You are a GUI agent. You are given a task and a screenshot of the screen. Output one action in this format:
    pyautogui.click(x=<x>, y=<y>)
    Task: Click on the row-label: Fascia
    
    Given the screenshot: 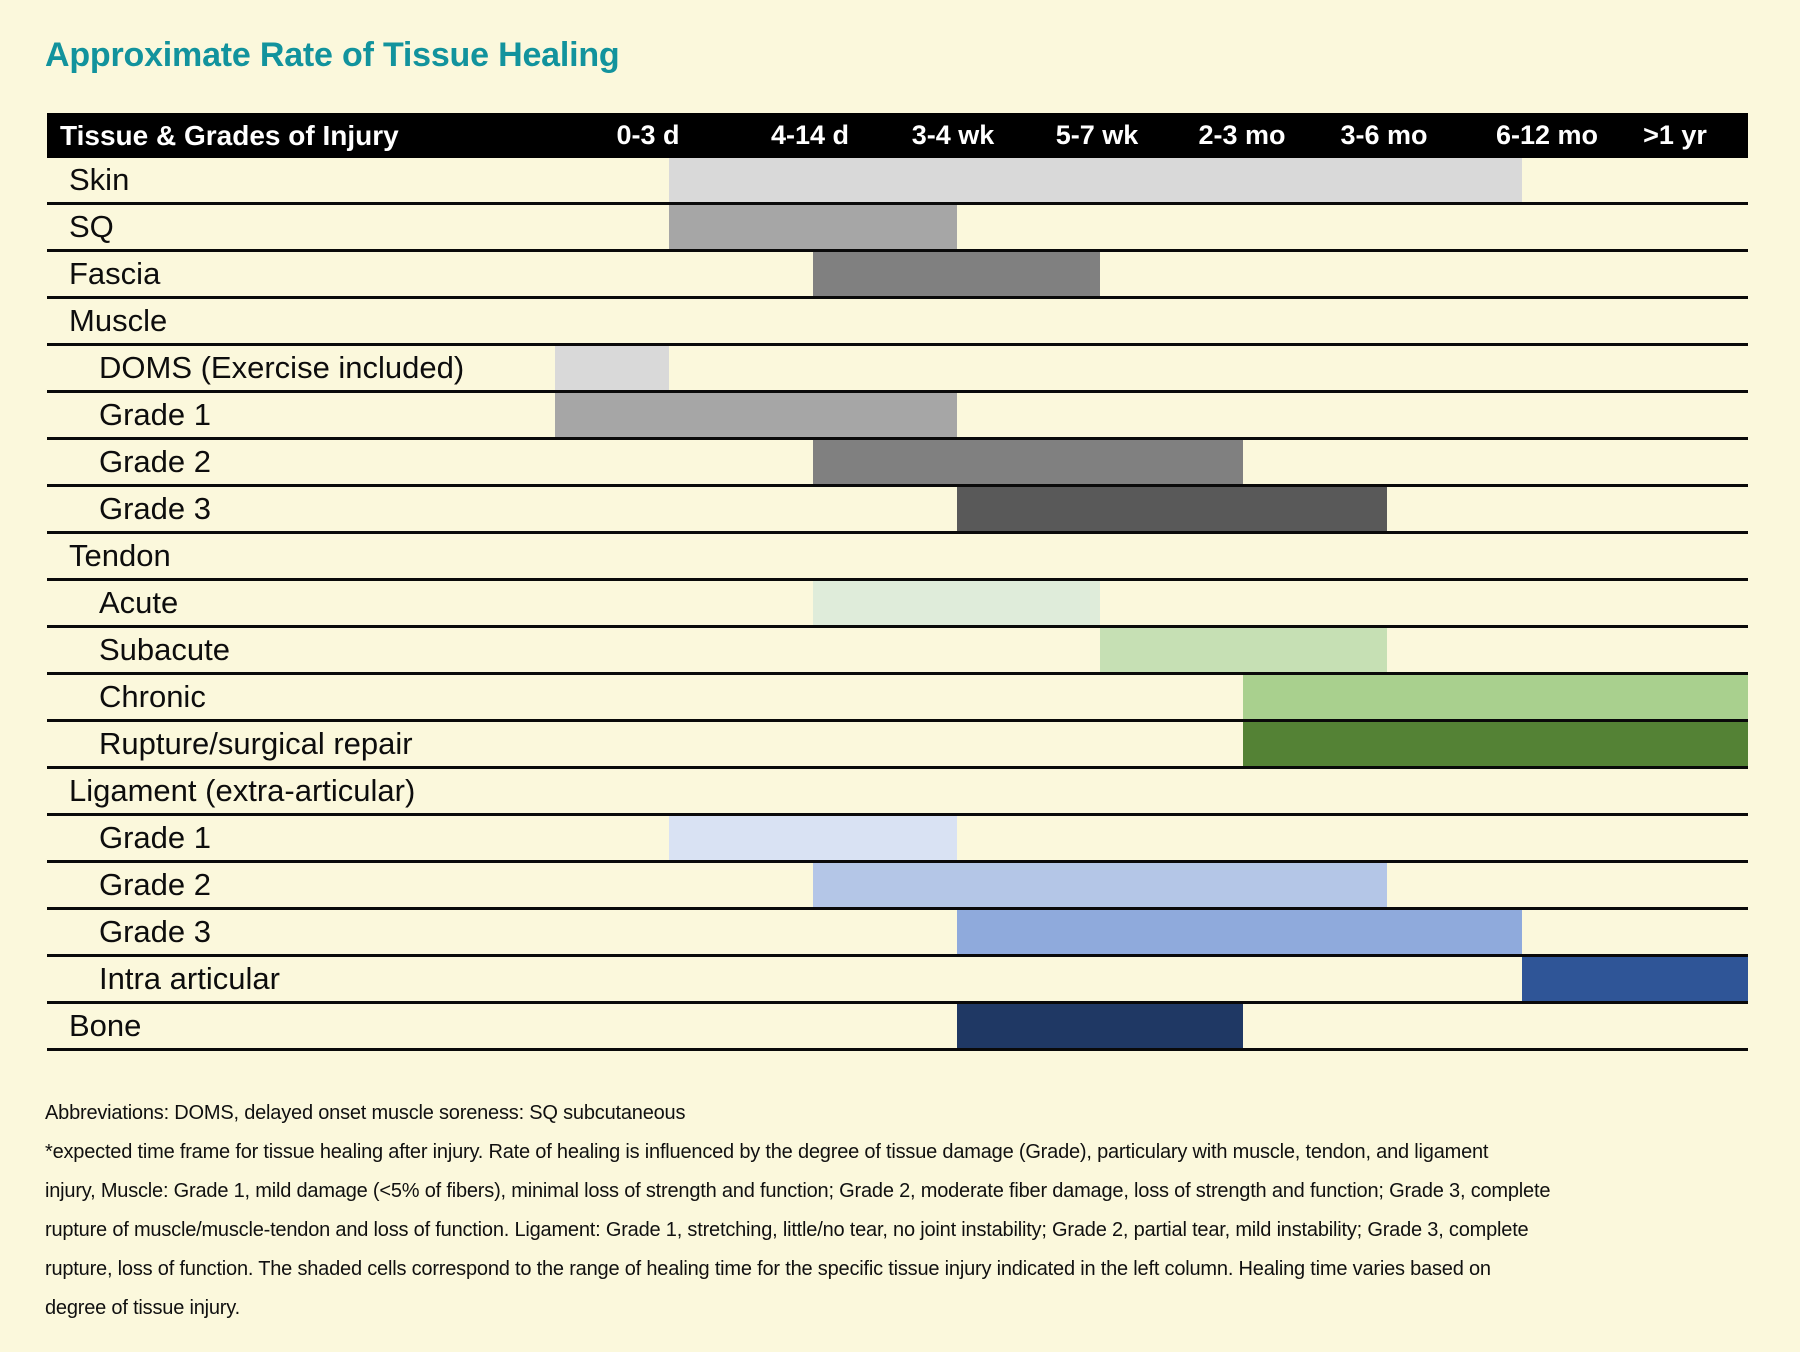 What is the action you would take?
    pyautogui.click(x=115, y=273)
    